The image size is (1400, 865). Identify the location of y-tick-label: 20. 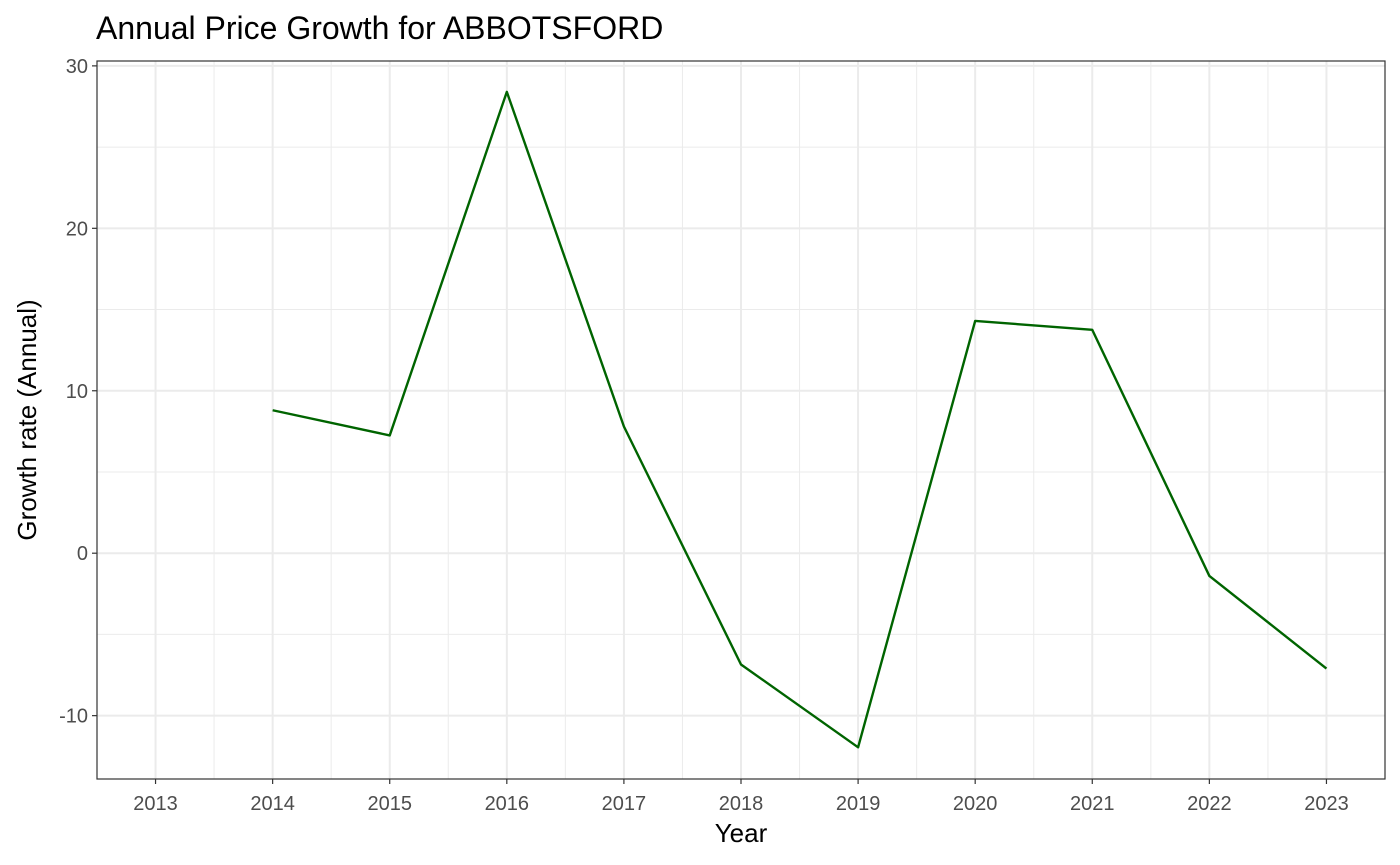
(77, 229).